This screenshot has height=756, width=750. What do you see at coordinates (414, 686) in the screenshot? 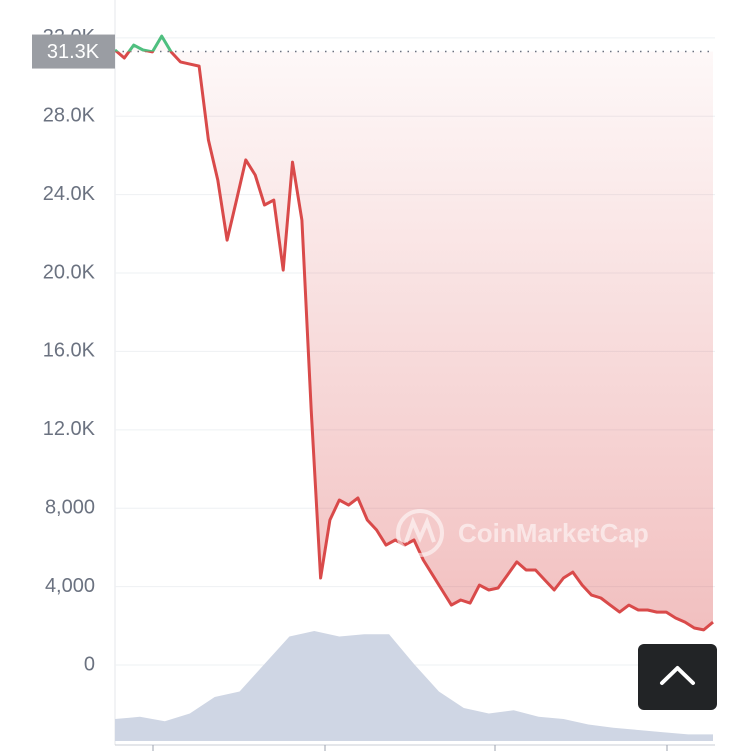
I see `volume-area` at bounding box center [414, 686].